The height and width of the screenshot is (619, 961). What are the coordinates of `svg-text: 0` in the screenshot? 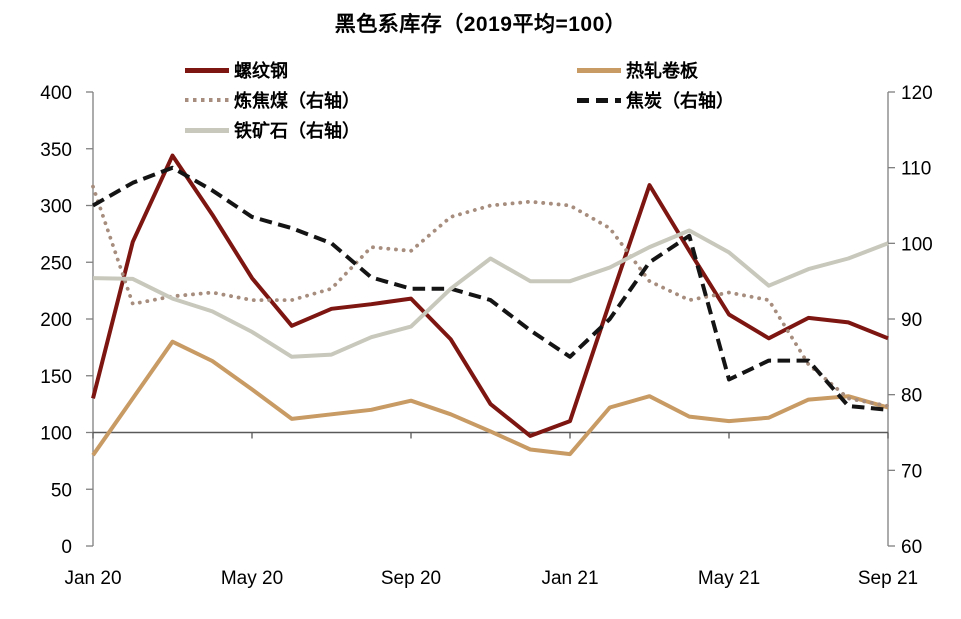 It's located at (66, 547).